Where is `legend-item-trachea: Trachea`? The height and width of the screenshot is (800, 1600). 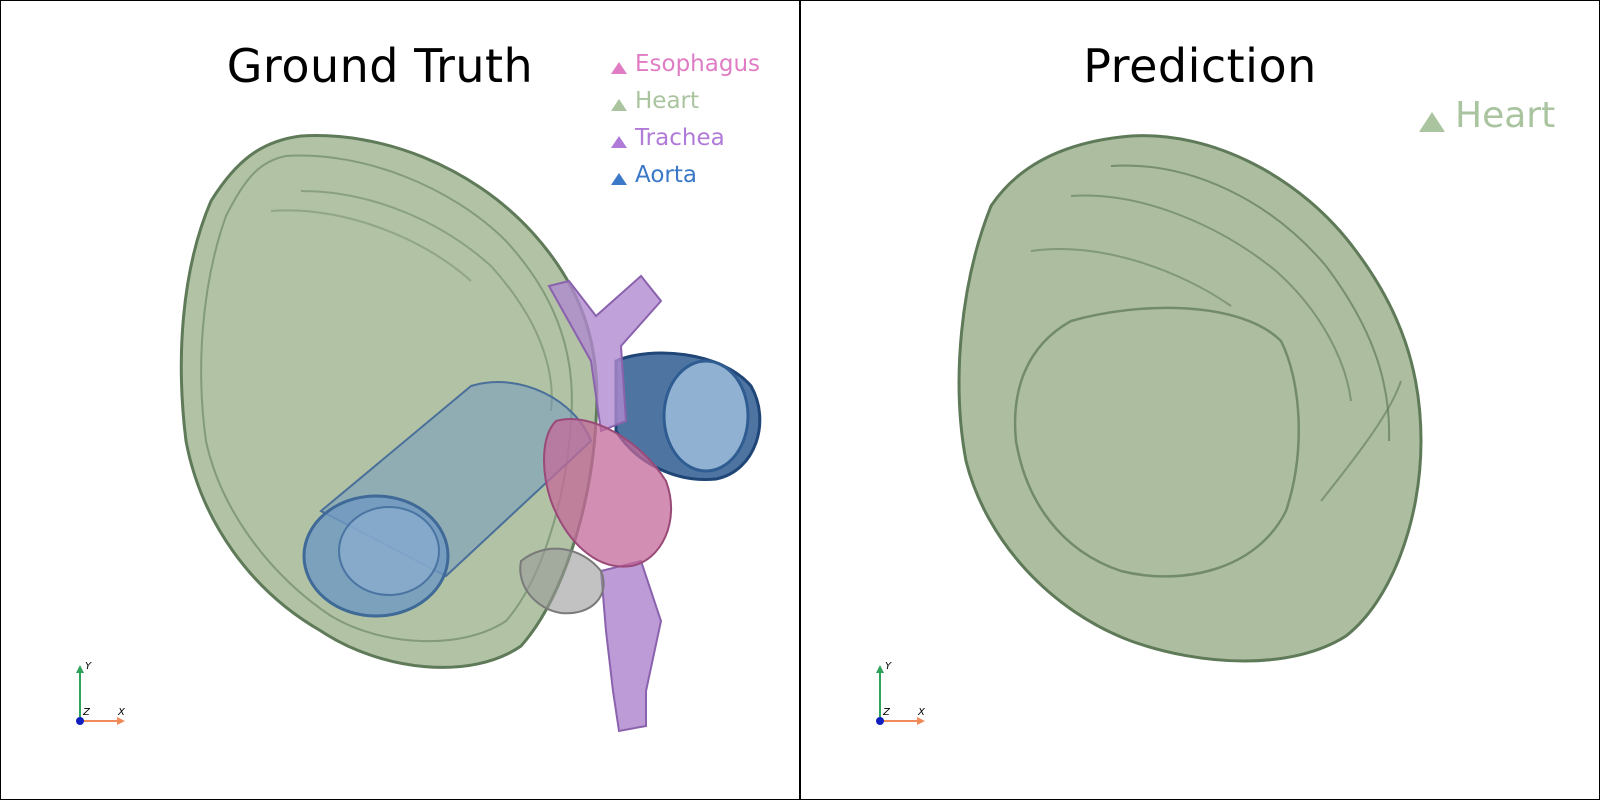 legend-item-trachea: Trachea is located at coordinates (685, 137).